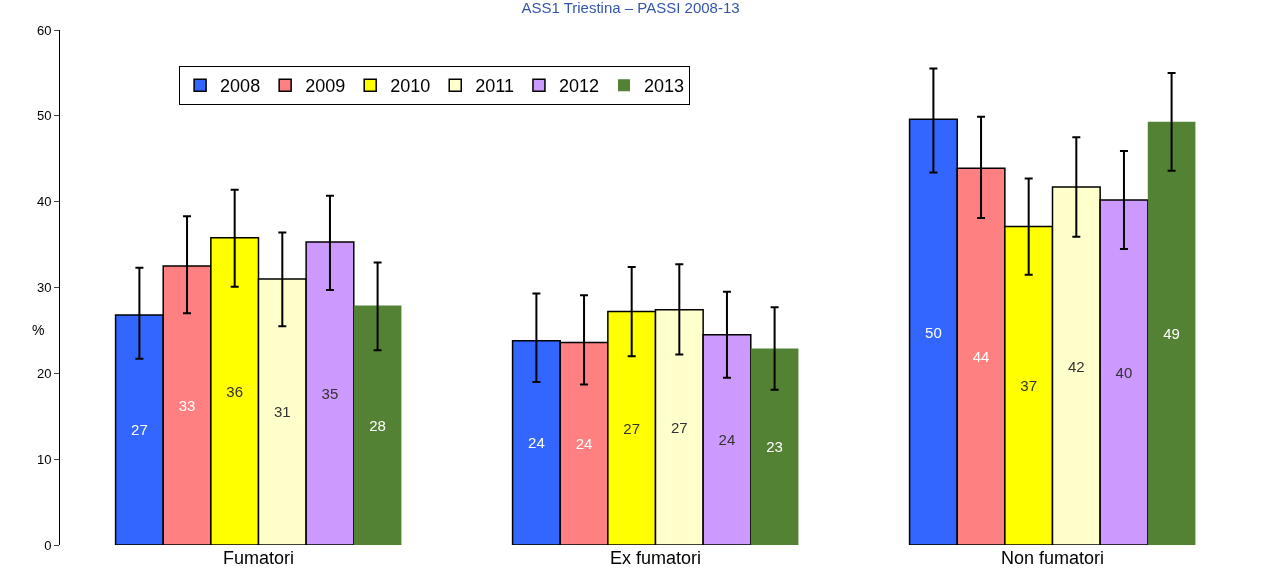 This screenshot has height=580, width=1261. Describe the element at coordinates (494, 86) in the screenshot. I see `legend-label: 2011` at that location.